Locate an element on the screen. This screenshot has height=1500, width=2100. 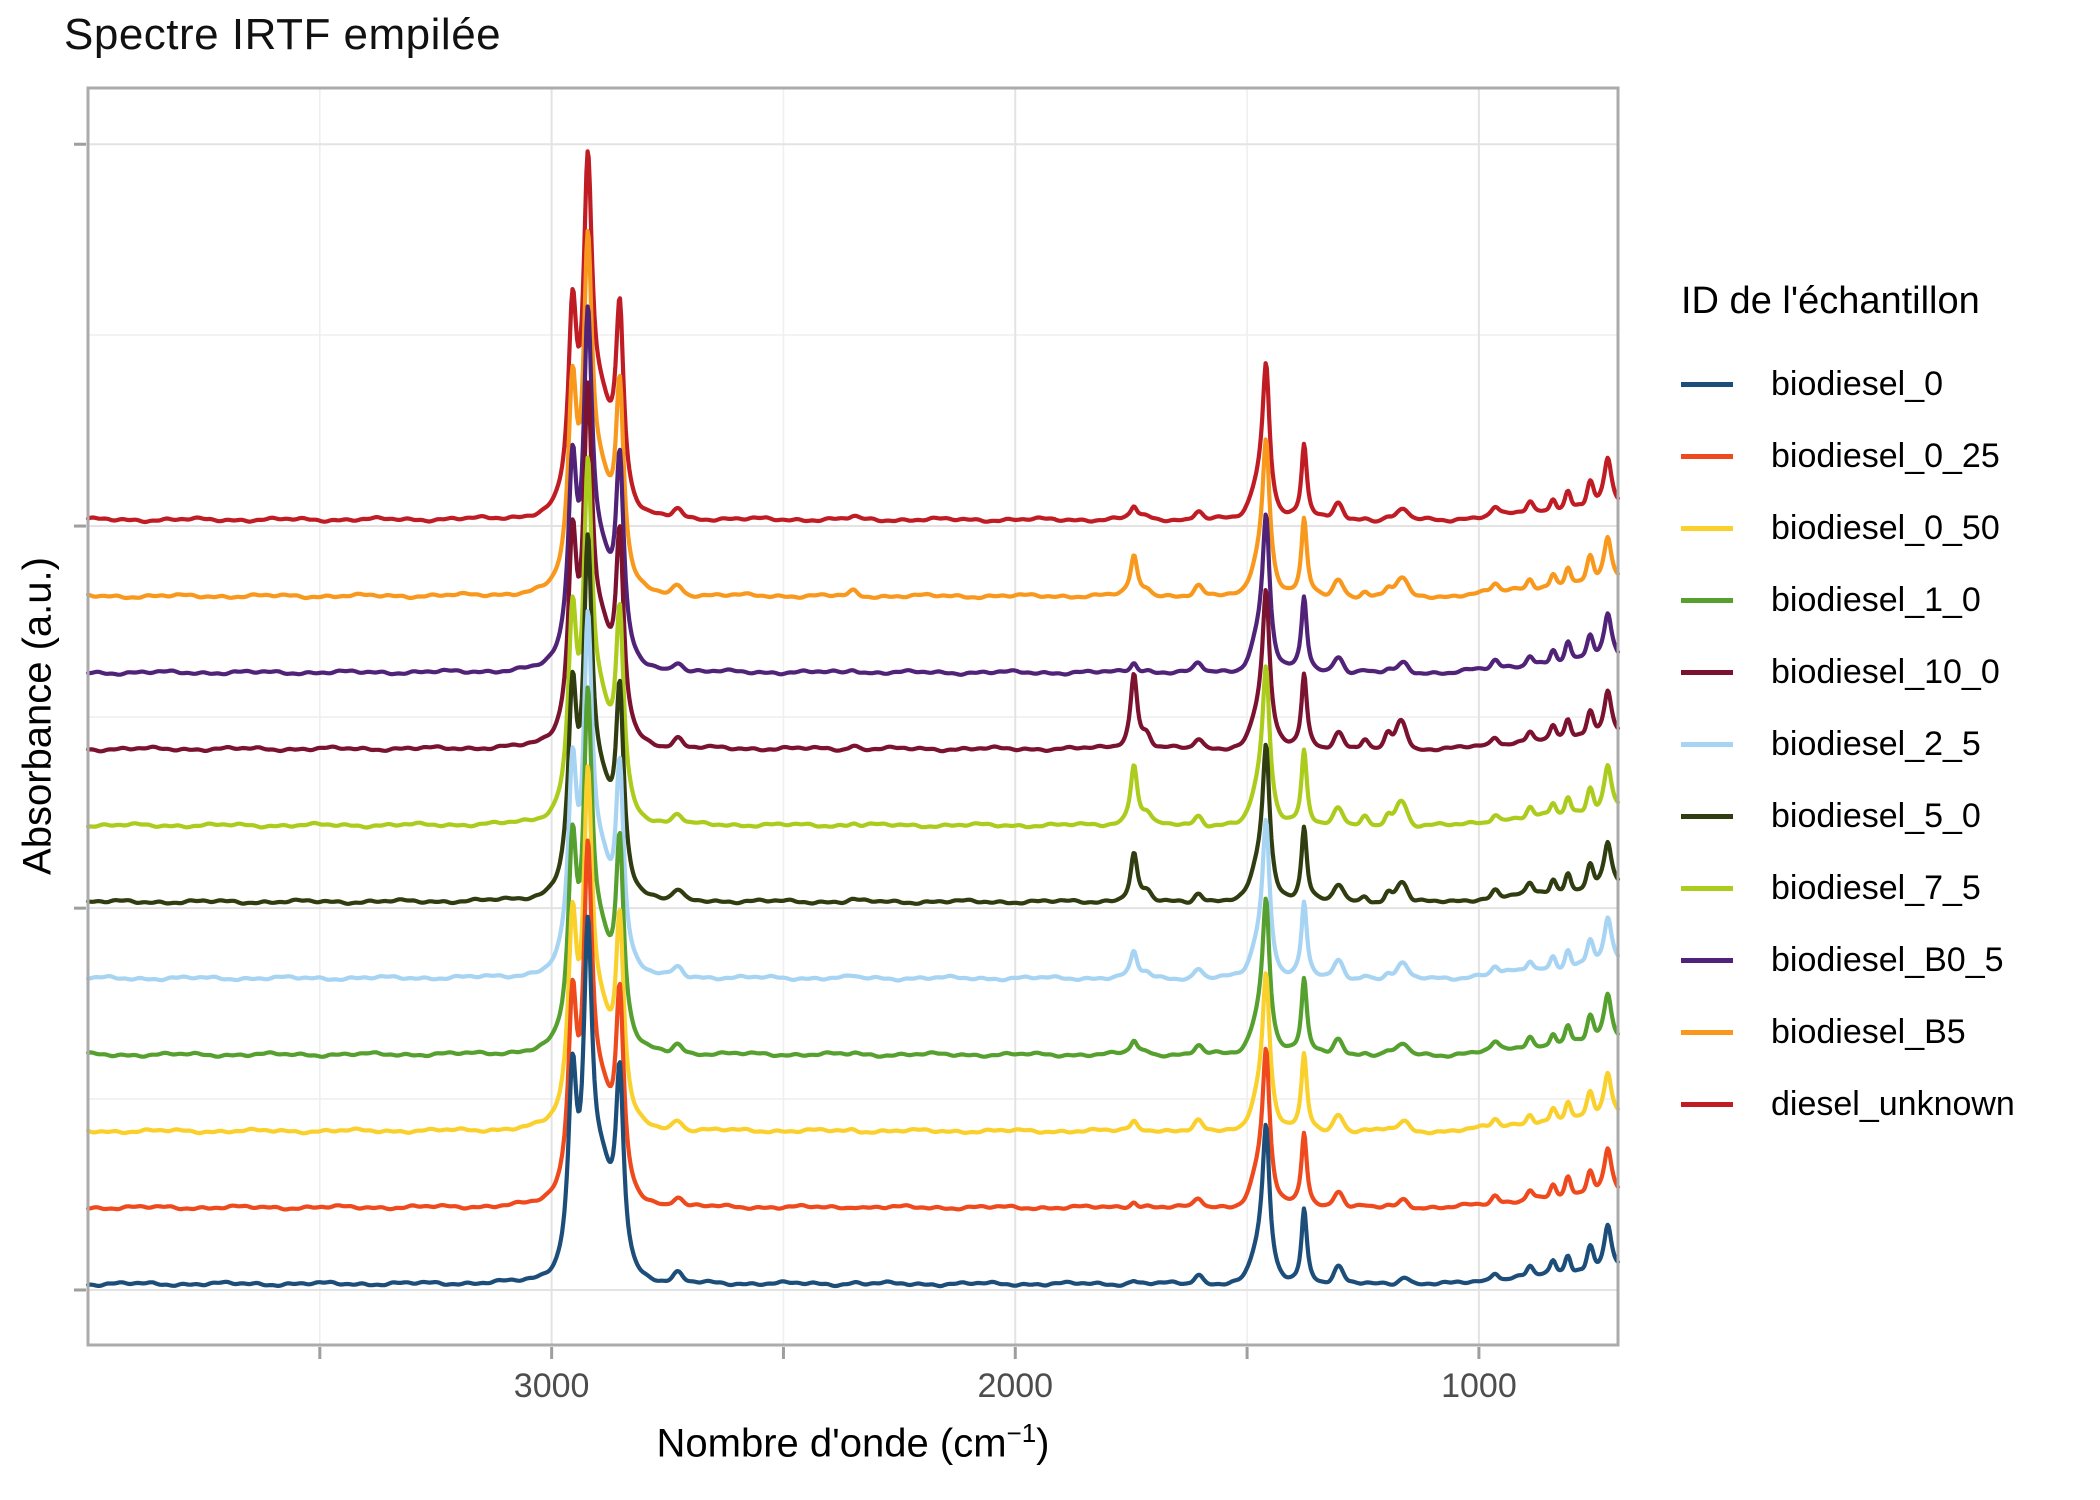
x-tick-label-2000: 2000 is located at coordinates (1015, 1386).